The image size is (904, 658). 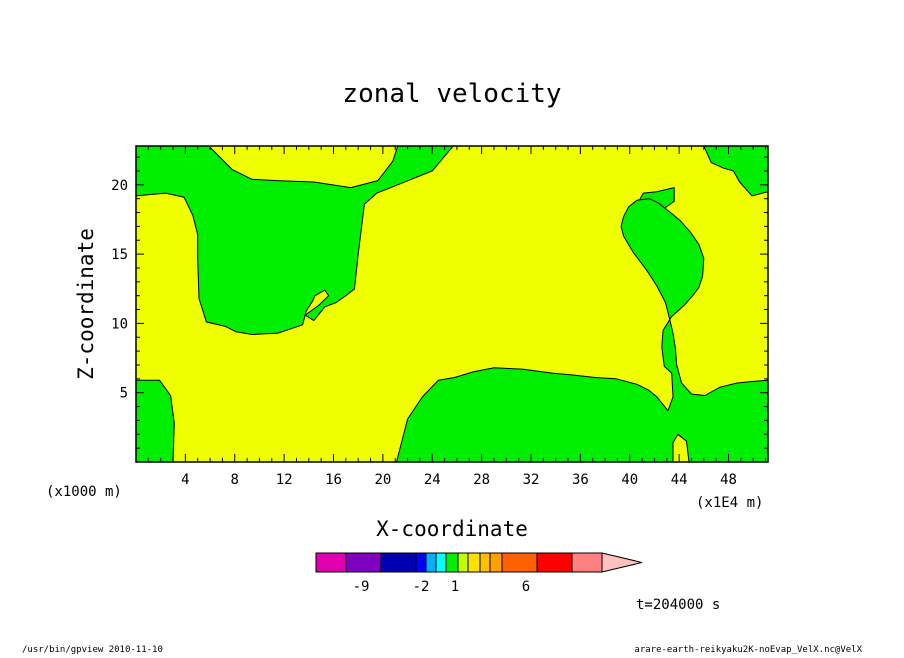 What do you see at coordinates (361, 587) in the screenshot?
I see `colorbar-label: -9` at bounding box center [361, 587].